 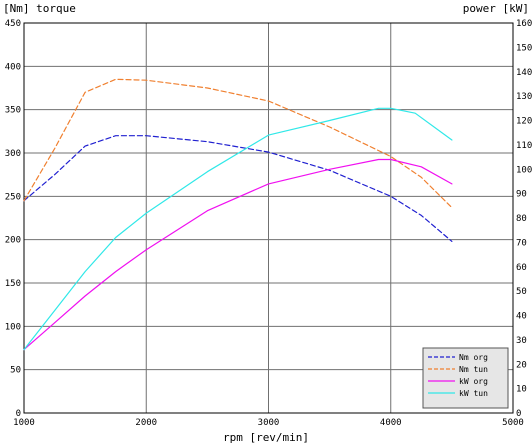 I want to click on y-right-tick-label: 50, so click(x=521, y=292).